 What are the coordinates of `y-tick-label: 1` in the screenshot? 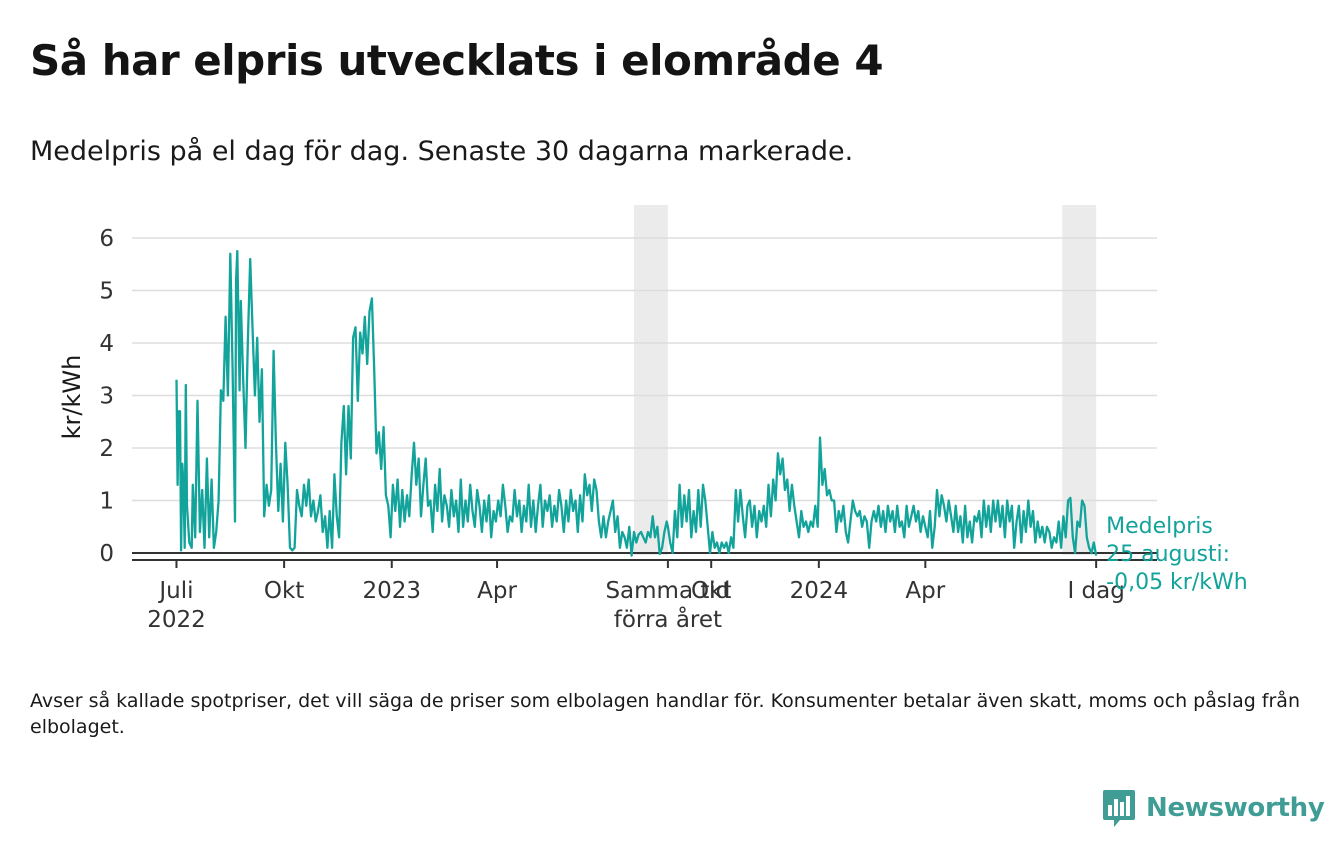 It's located at (106, 502).